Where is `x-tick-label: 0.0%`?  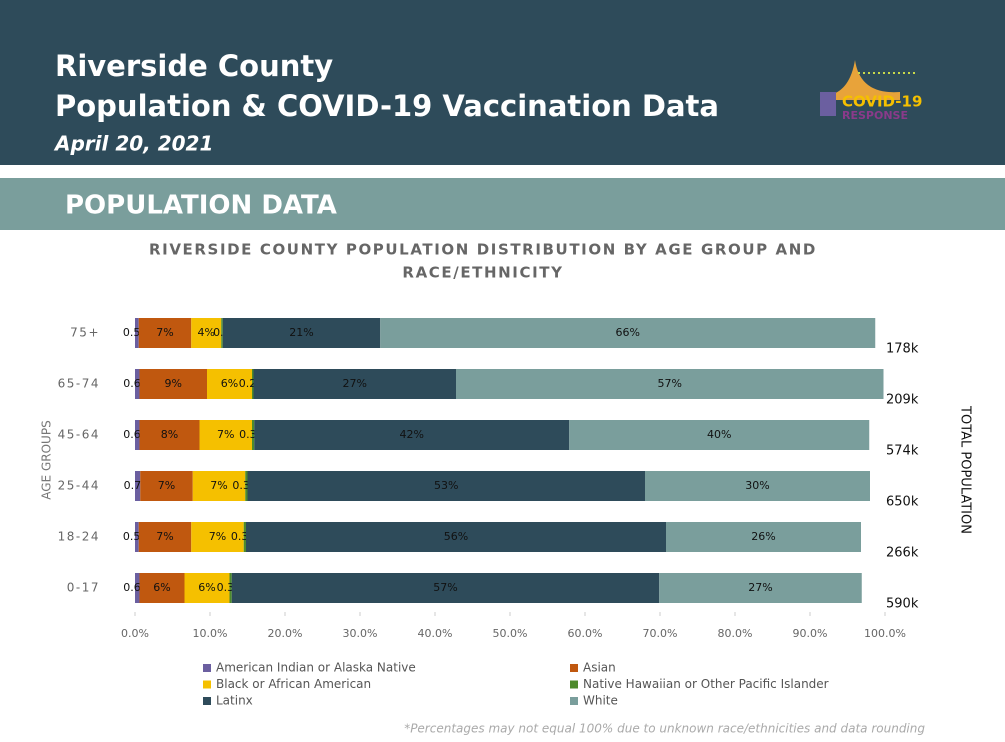
x-tick-label: 0.0% is located at coordinates (135, 633).